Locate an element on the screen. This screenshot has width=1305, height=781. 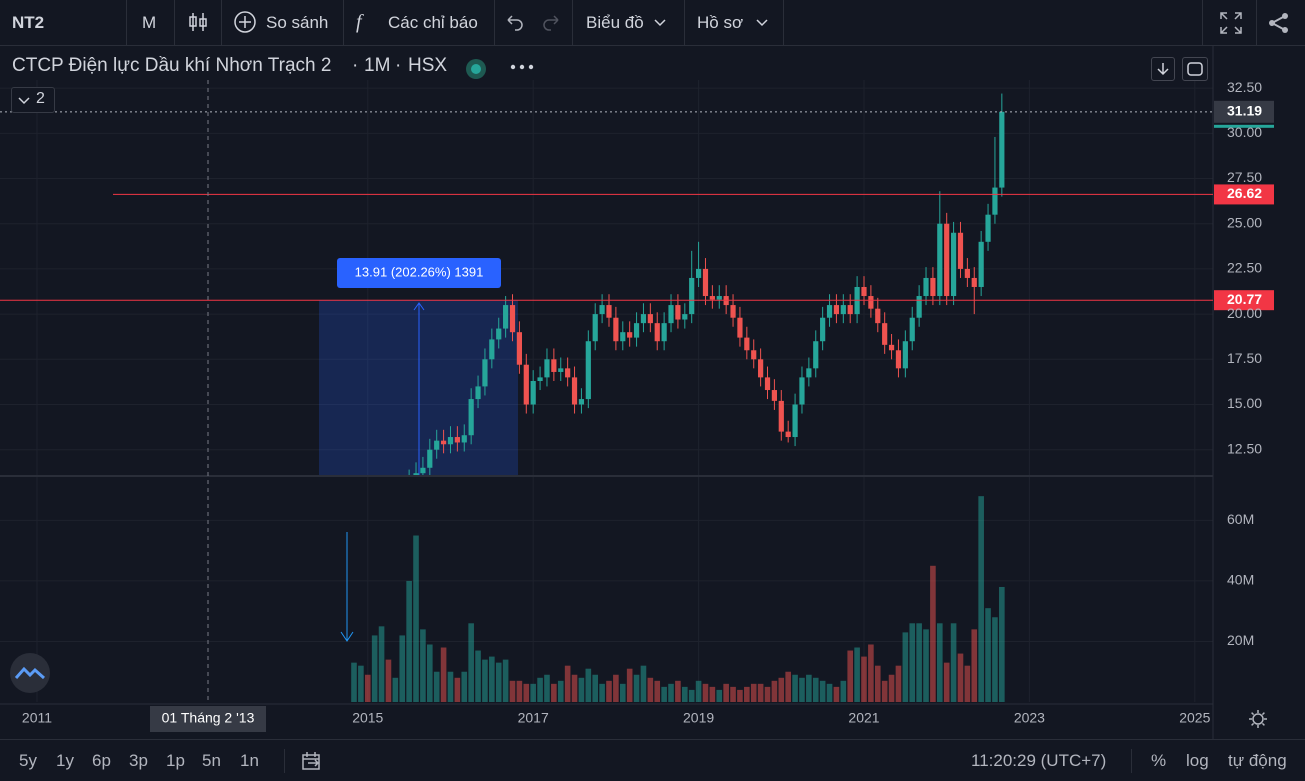
chevron is located at coordinates (24, 101).